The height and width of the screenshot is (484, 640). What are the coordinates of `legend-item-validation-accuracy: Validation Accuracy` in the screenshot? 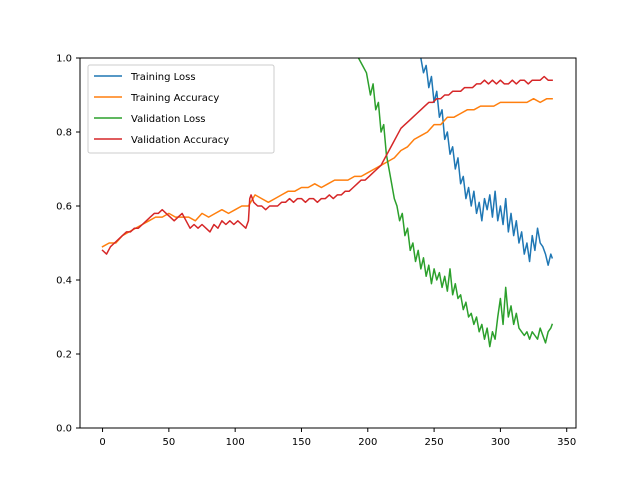 It's located at (161, 140).